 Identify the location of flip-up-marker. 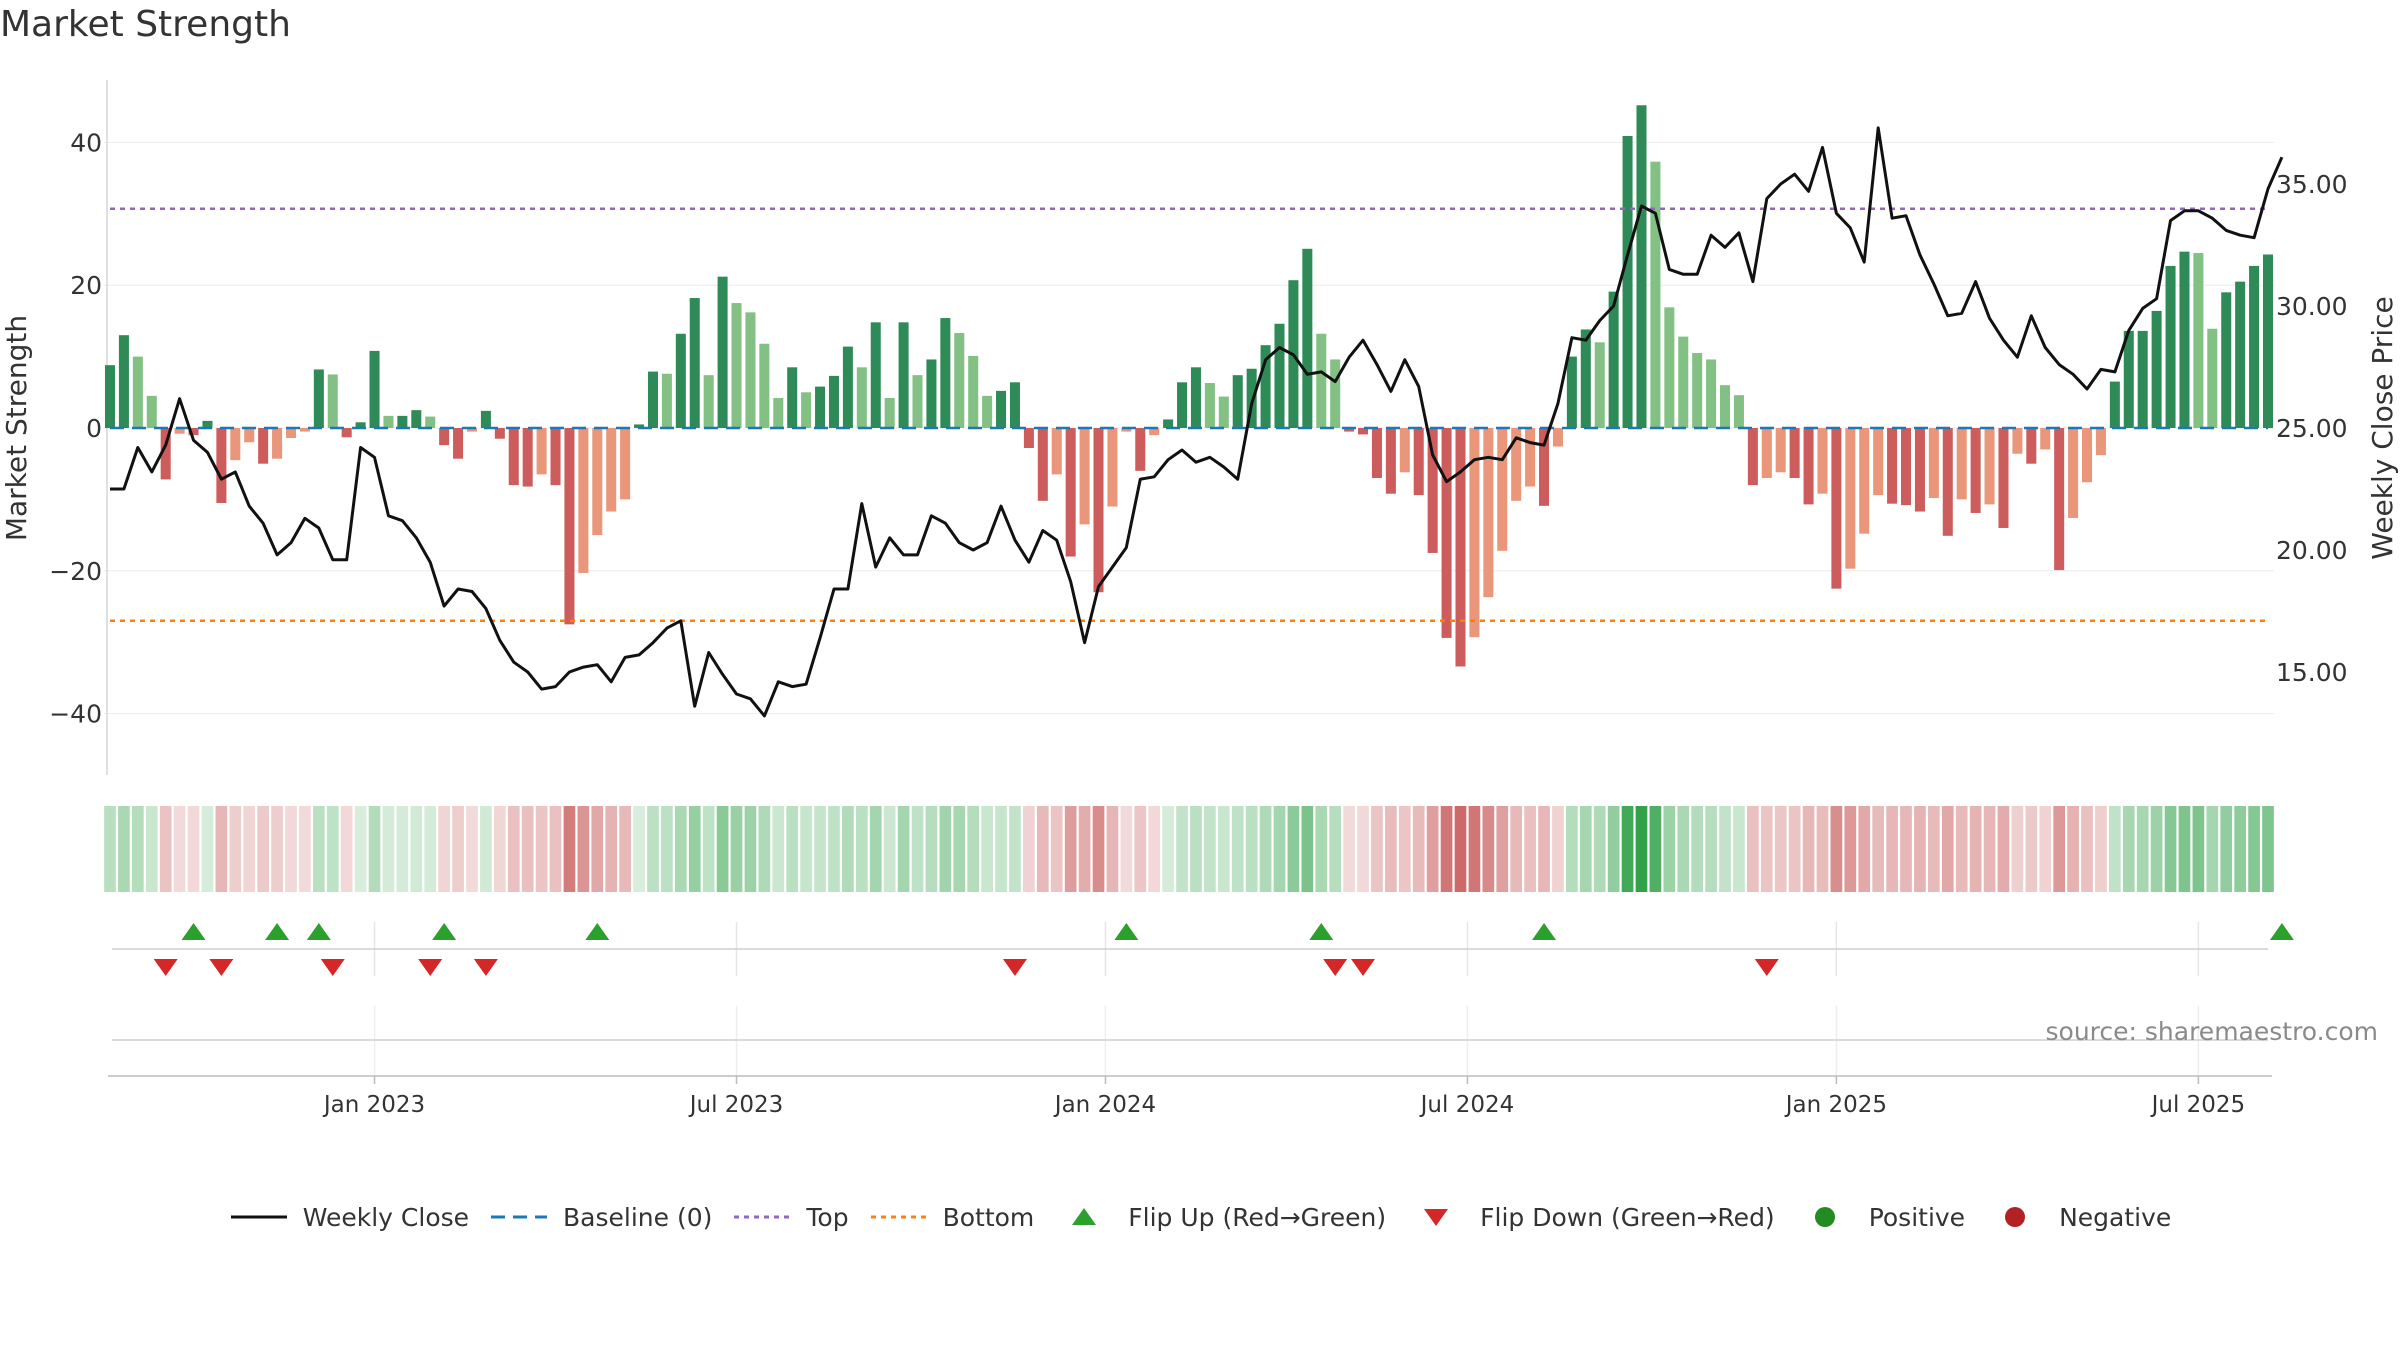
(2281, 931).